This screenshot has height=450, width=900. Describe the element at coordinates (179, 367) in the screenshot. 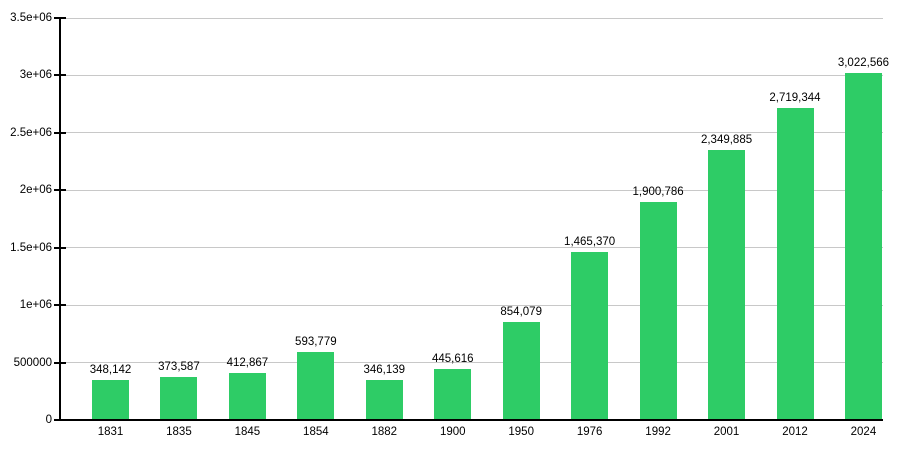

I see `bar-value-label: 373,587` at that location.